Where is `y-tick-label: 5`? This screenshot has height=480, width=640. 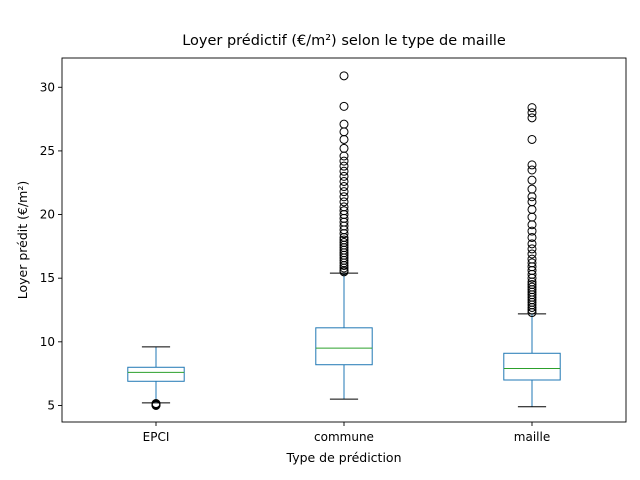 y-tick-label: 5 is located at coordinates (51, 405).